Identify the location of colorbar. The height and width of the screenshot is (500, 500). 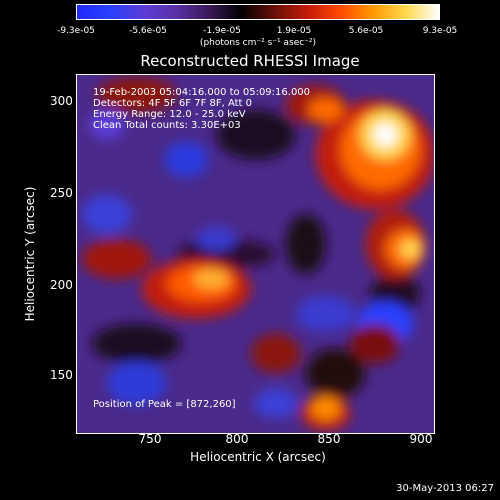
(258, 12).